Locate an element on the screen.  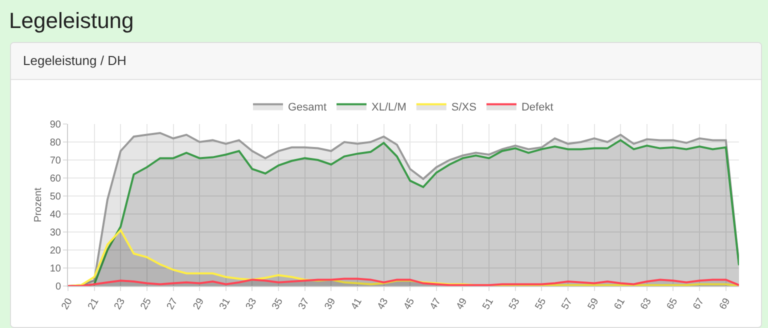
y-tick-label: 40 is located at coordinates (56, 215).